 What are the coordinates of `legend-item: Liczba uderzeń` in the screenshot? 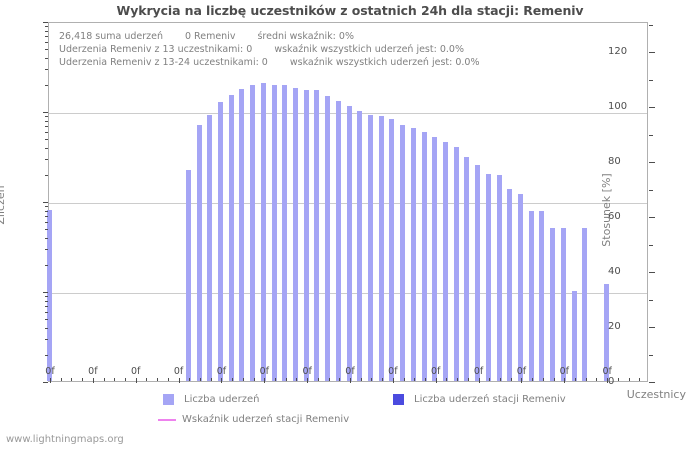 It's located at (211, 399).